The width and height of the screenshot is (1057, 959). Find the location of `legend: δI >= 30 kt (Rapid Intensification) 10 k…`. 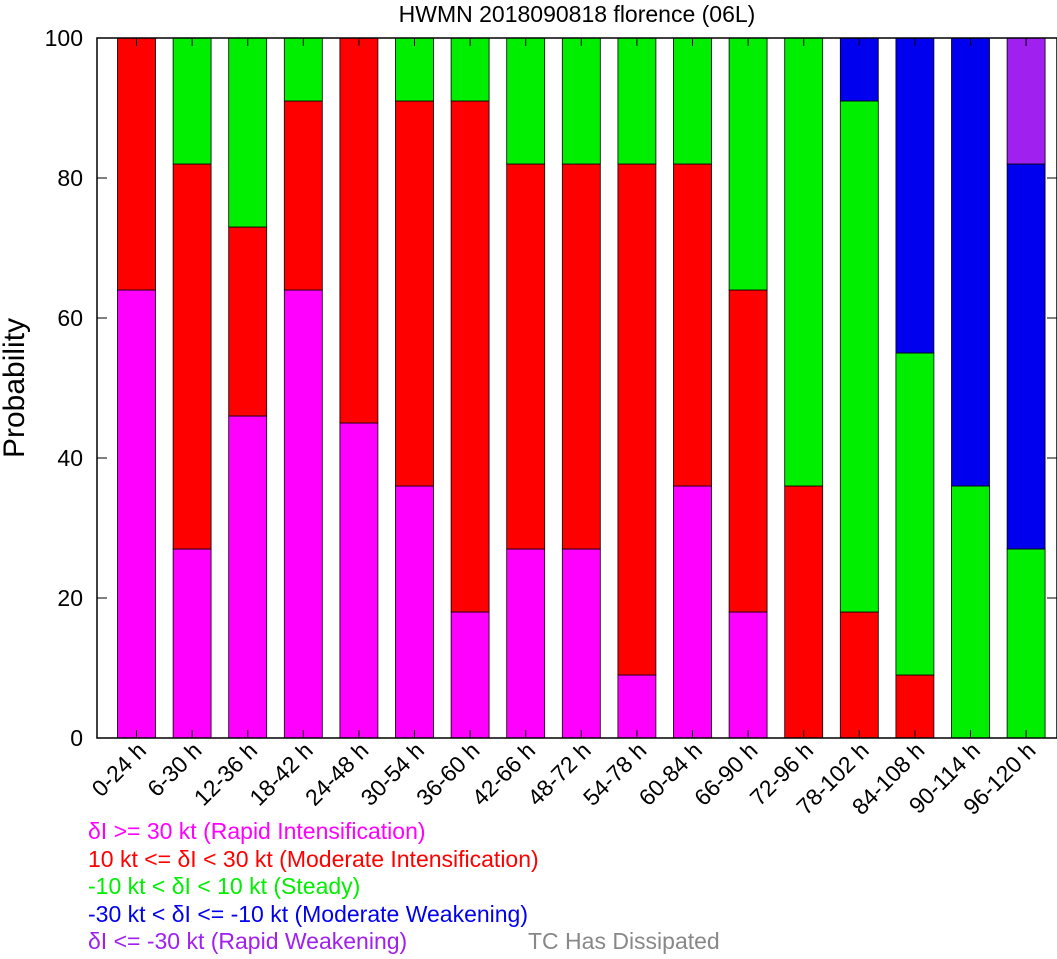

legend: δI >= 30 kt (Rapid Intensification) 10 k… is located at coordinates (313, 887).